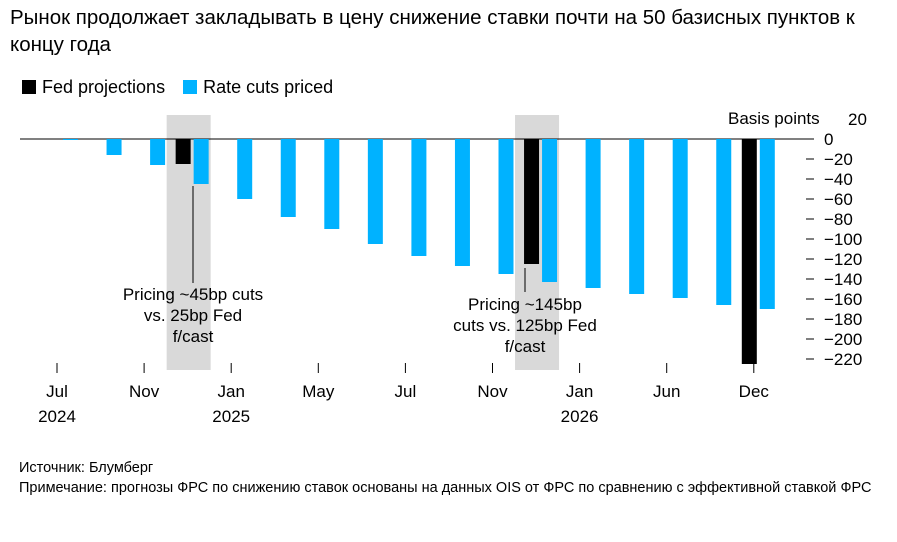 This screenshot has height=542, width=897. What do you see at coordinates (579, 391) in the screenshot?
I see `x-tick-label-6: Jan` at bounding box center [579, 391].